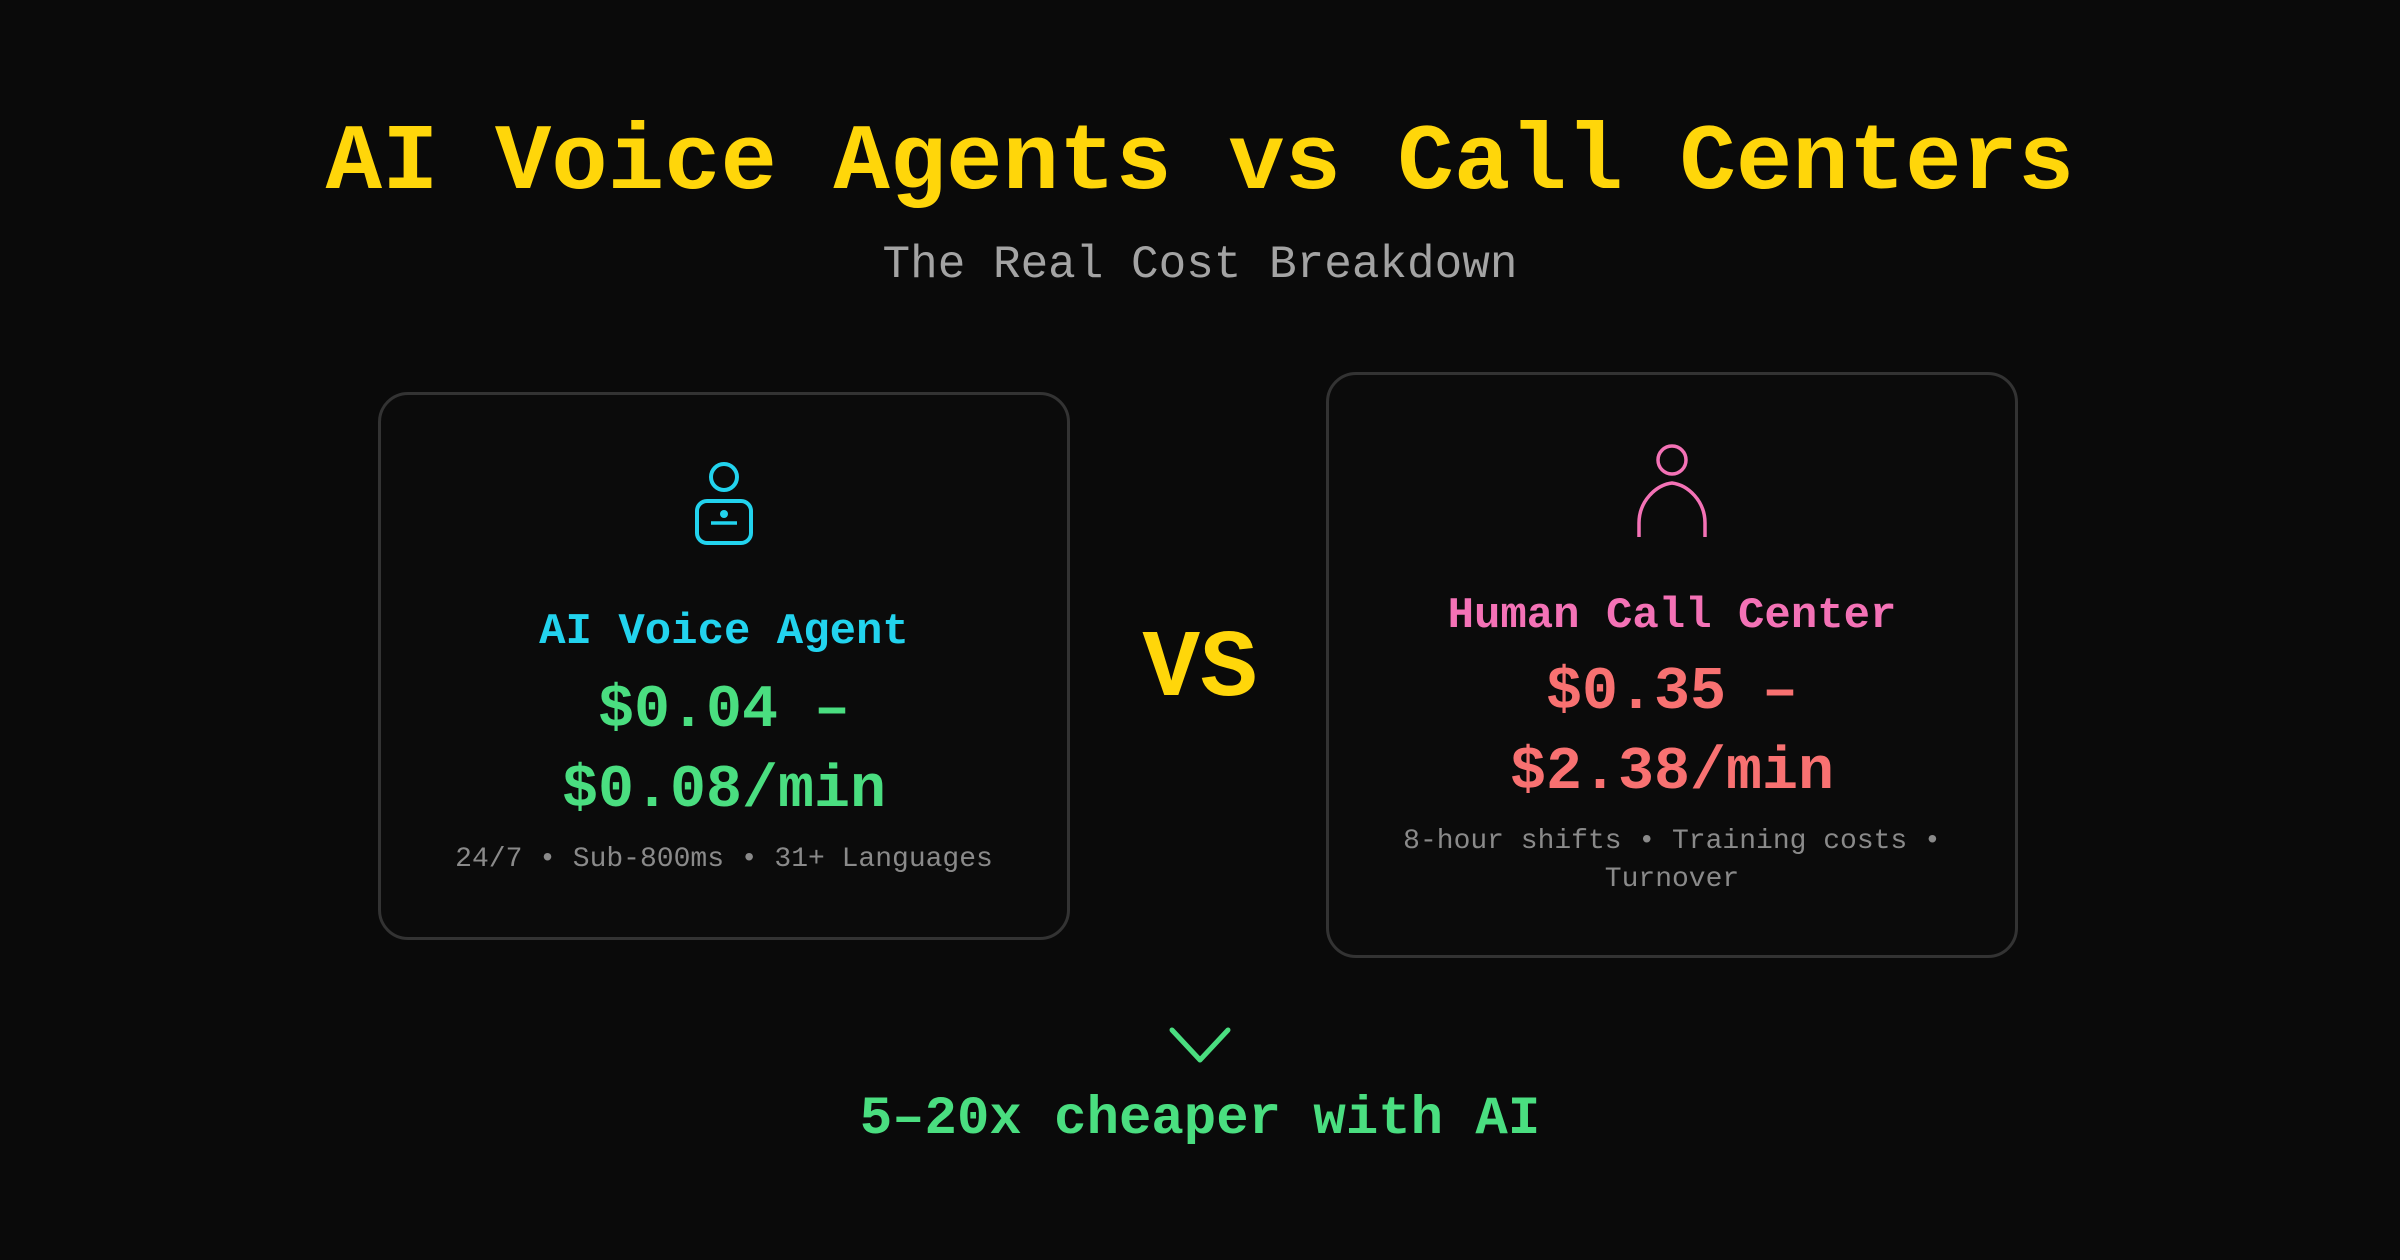 The width and height of the screenshot is (2400, 1260). What do you see at coordinates (1200, 1045) in the screenshot?
I see `chevron-down-icon` at bounding box center [1200, 1045].